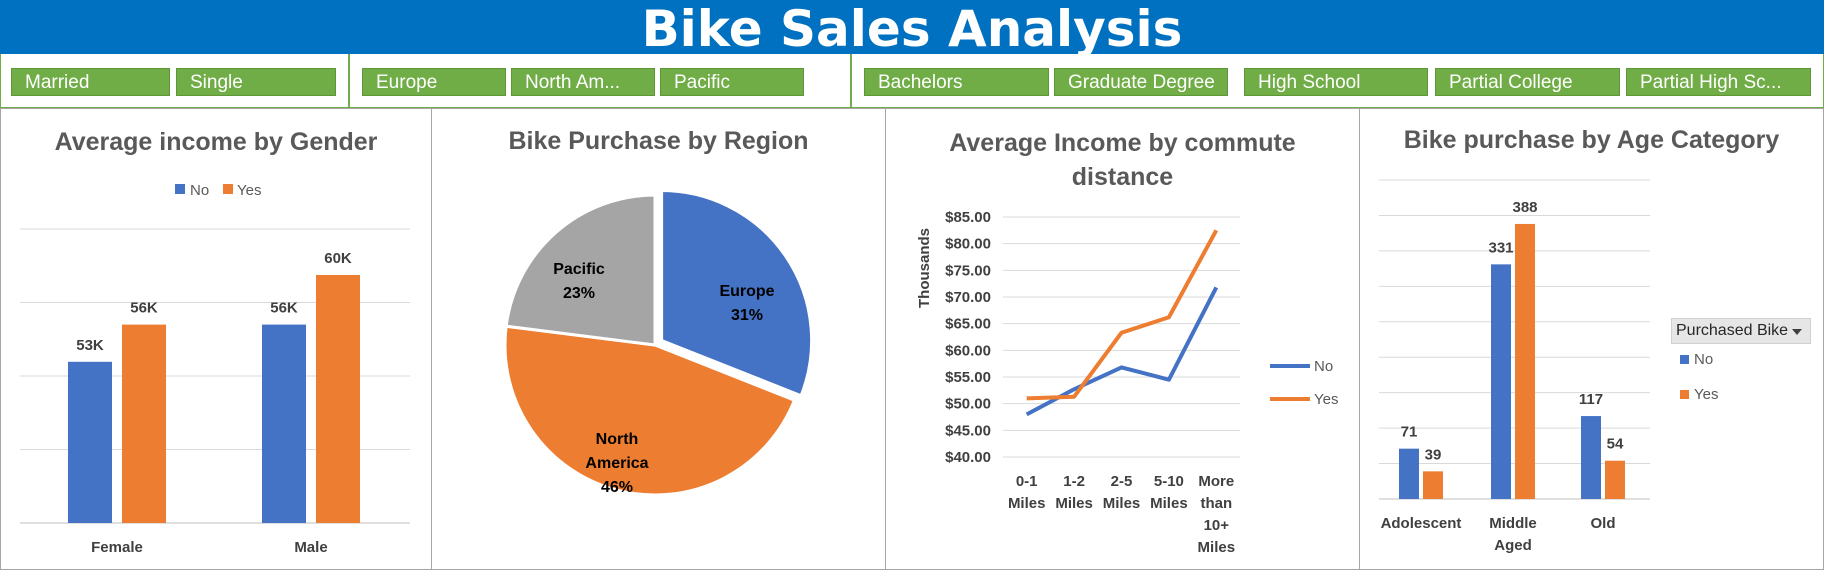 This screenshot has width=1824, height=570. Describe the element at coordinates (1525, 361) in the screenshot. I see `bar-middle-aged-yes` at that location.